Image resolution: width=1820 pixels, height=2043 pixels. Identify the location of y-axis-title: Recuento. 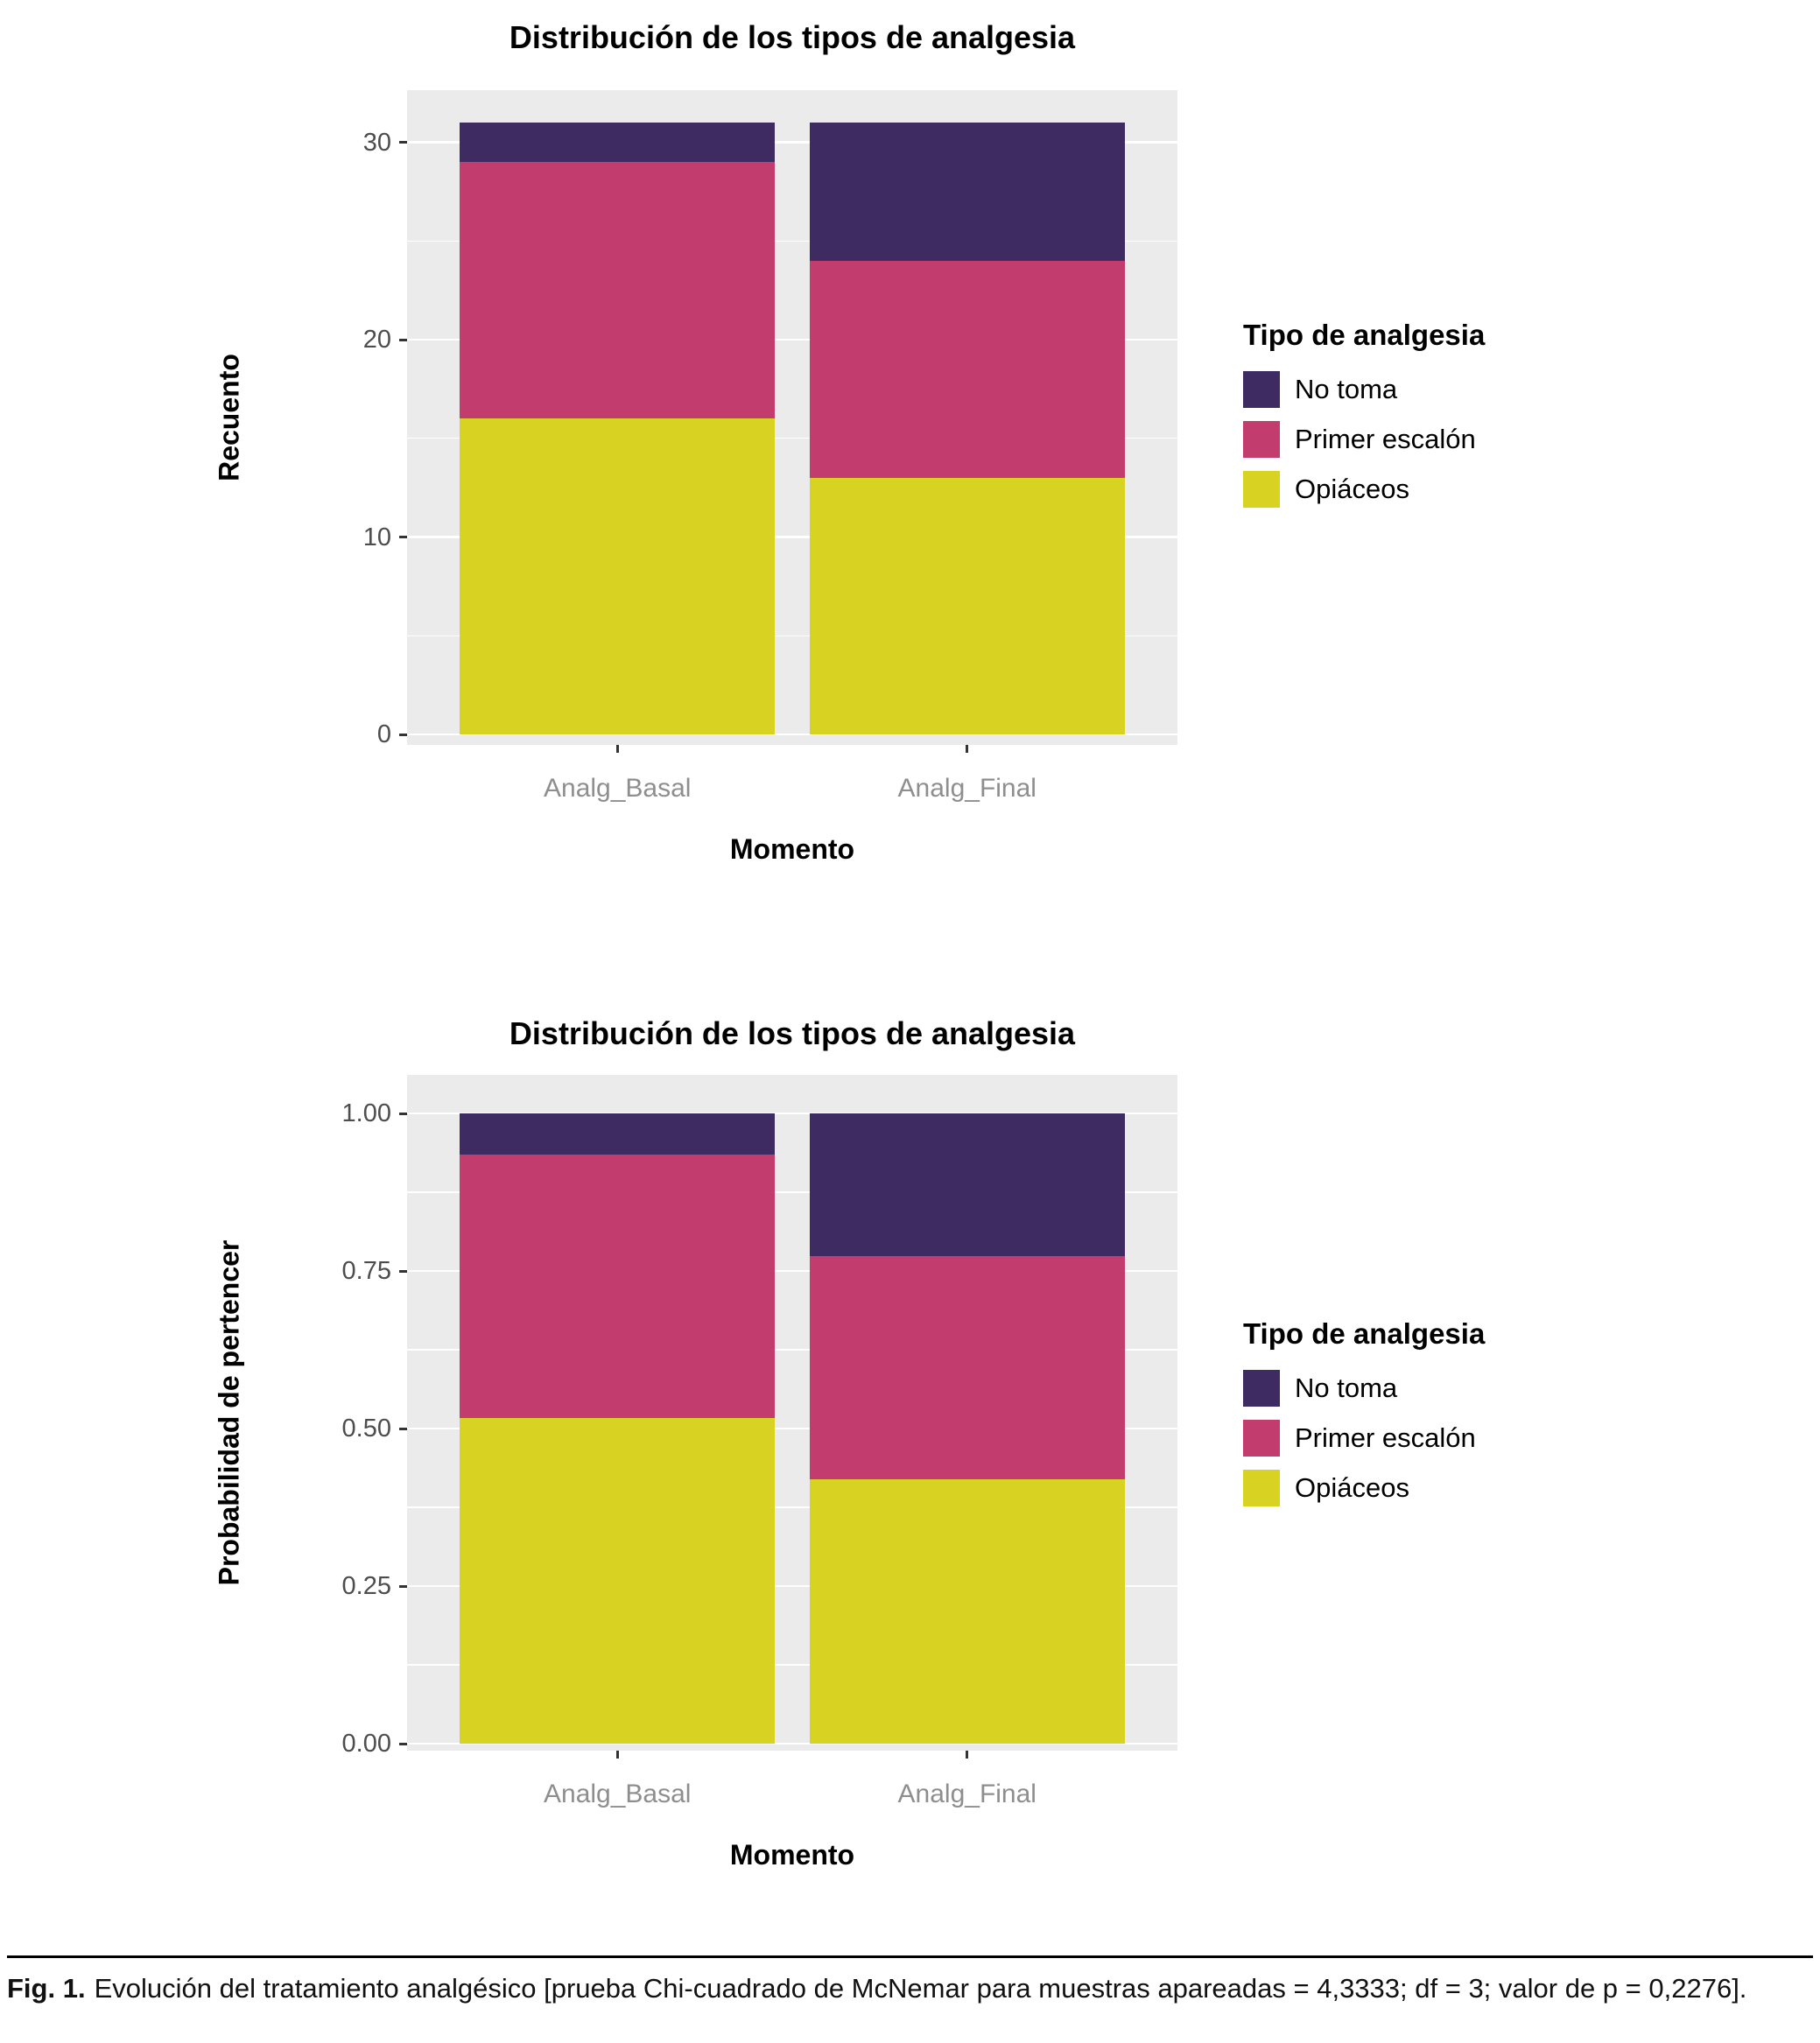
(229, 418).